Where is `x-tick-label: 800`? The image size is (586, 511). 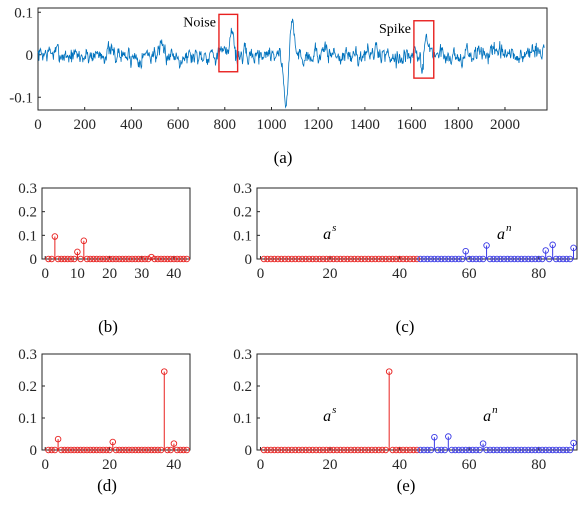 x-tick-label: 800 is located at coordinates (225, 125).